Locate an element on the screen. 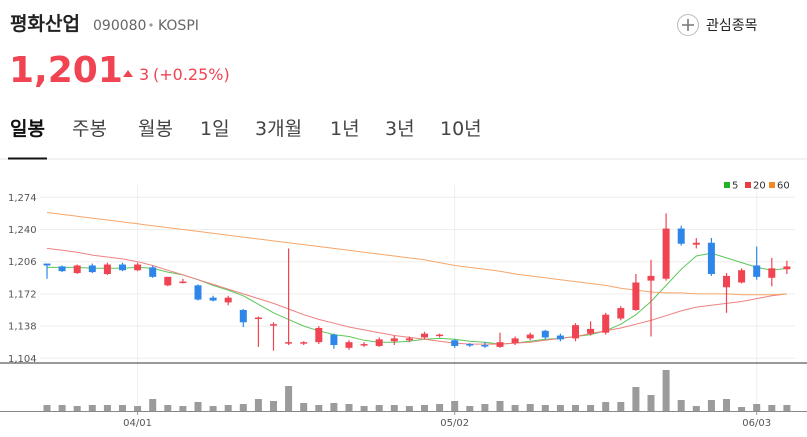  tab: 월봉 is located at coordinates (155, 129).